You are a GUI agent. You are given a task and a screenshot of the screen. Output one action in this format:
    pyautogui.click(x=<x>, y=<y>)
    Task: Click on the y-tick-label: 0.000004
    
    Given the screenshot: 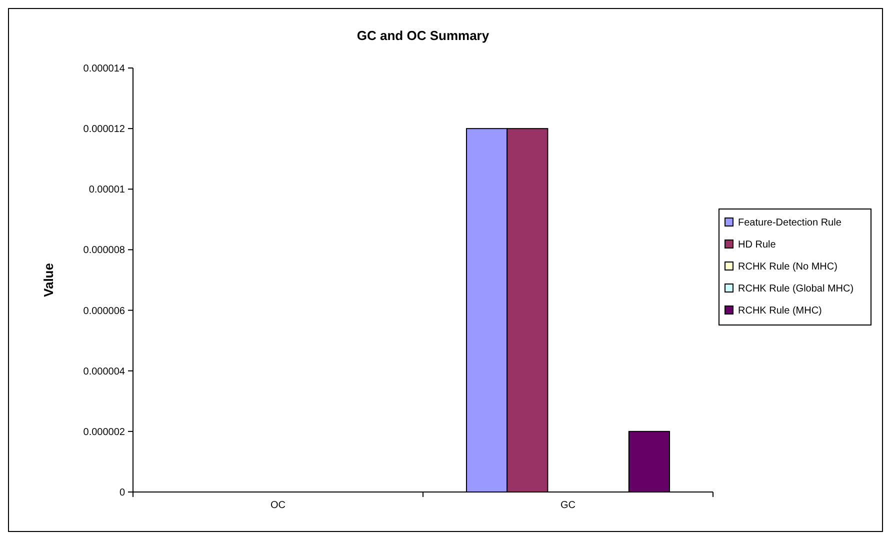 What is the action you would take?
    pyautogui.click(x=104, y=372)
    